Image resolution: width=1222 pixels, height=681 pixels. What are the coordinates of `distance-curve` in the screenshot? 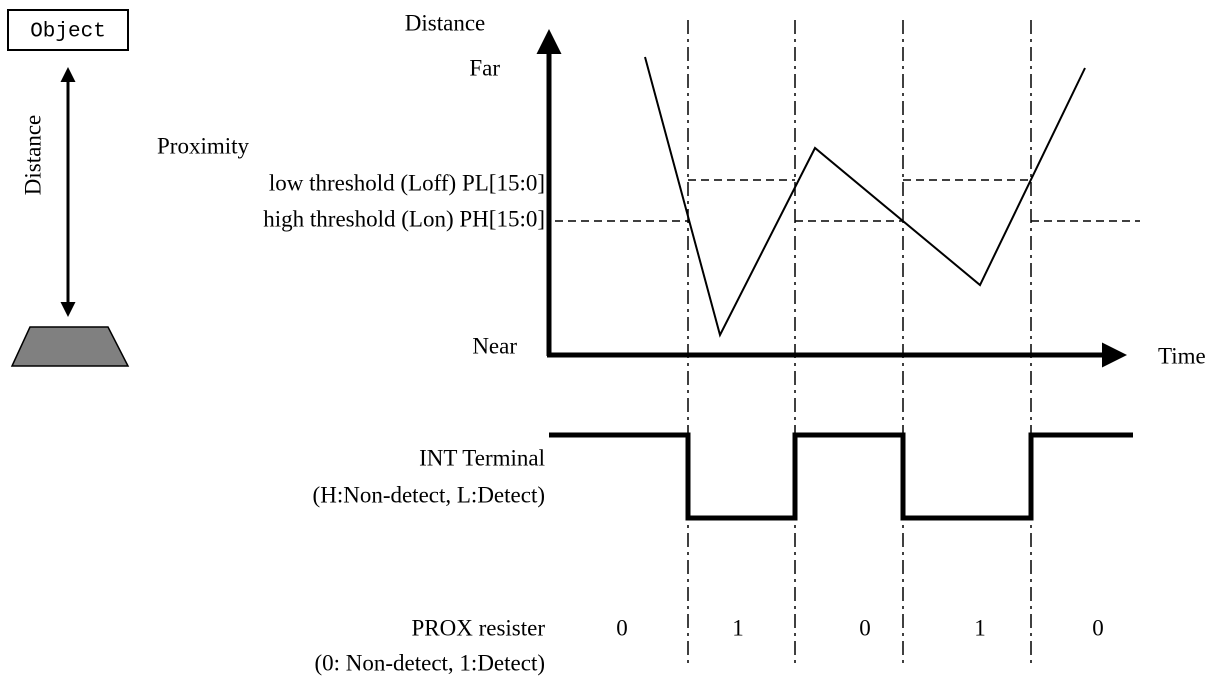 It's located at (865, 197).